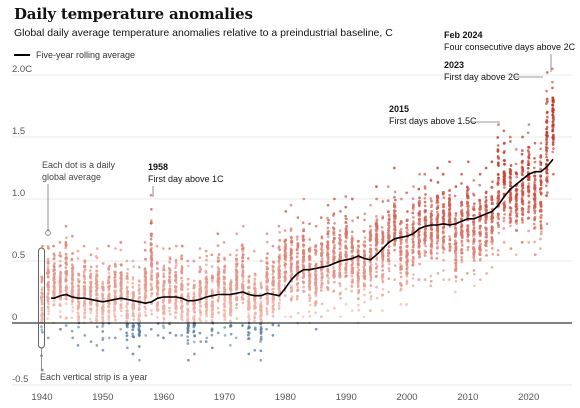  I want to click on annotation-2024-text: Four consecutive days above 2C, so click(510, 47).